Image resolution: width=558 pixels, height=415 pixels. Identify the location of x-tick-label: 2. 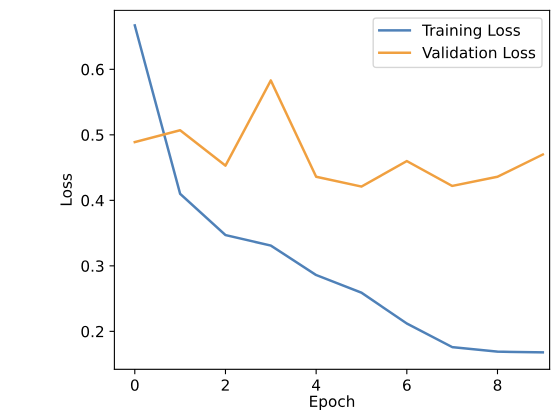
(225, 385).